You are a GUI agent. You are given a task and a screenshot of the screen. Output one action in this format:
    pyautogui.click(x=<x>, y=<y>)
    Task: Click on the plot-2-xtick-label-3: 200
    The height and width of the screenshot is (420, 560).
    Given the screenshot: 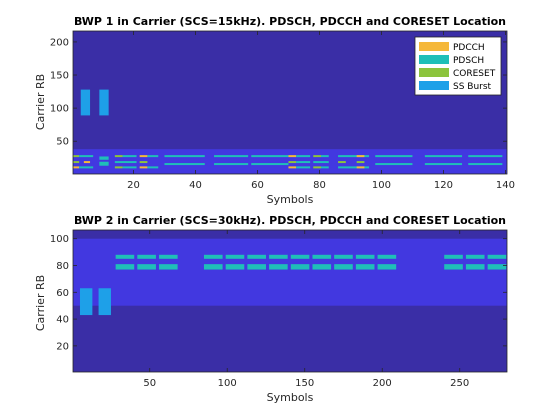 What is the action you would take?
    pyautogui.click(x=382, y=383)
    